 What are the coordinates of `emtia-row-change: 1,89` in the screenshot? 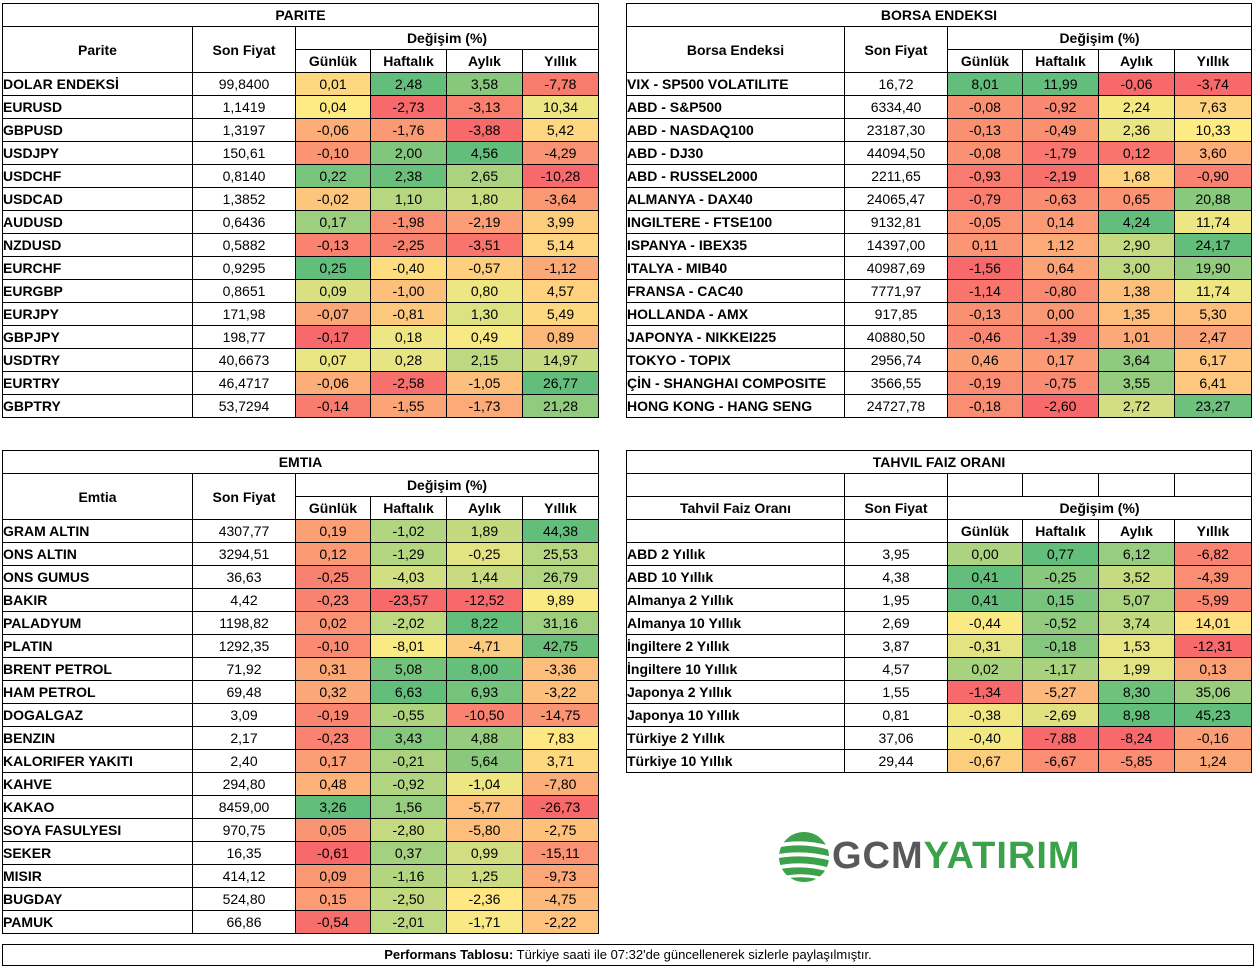 It's located at (484, 531).